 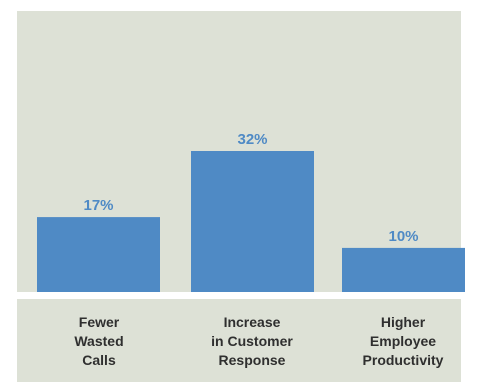 What do you see at coordinates (252, 360) in the screenshot?
I see `category-label-2-line-3: Response` at bounding box center [252, 360].